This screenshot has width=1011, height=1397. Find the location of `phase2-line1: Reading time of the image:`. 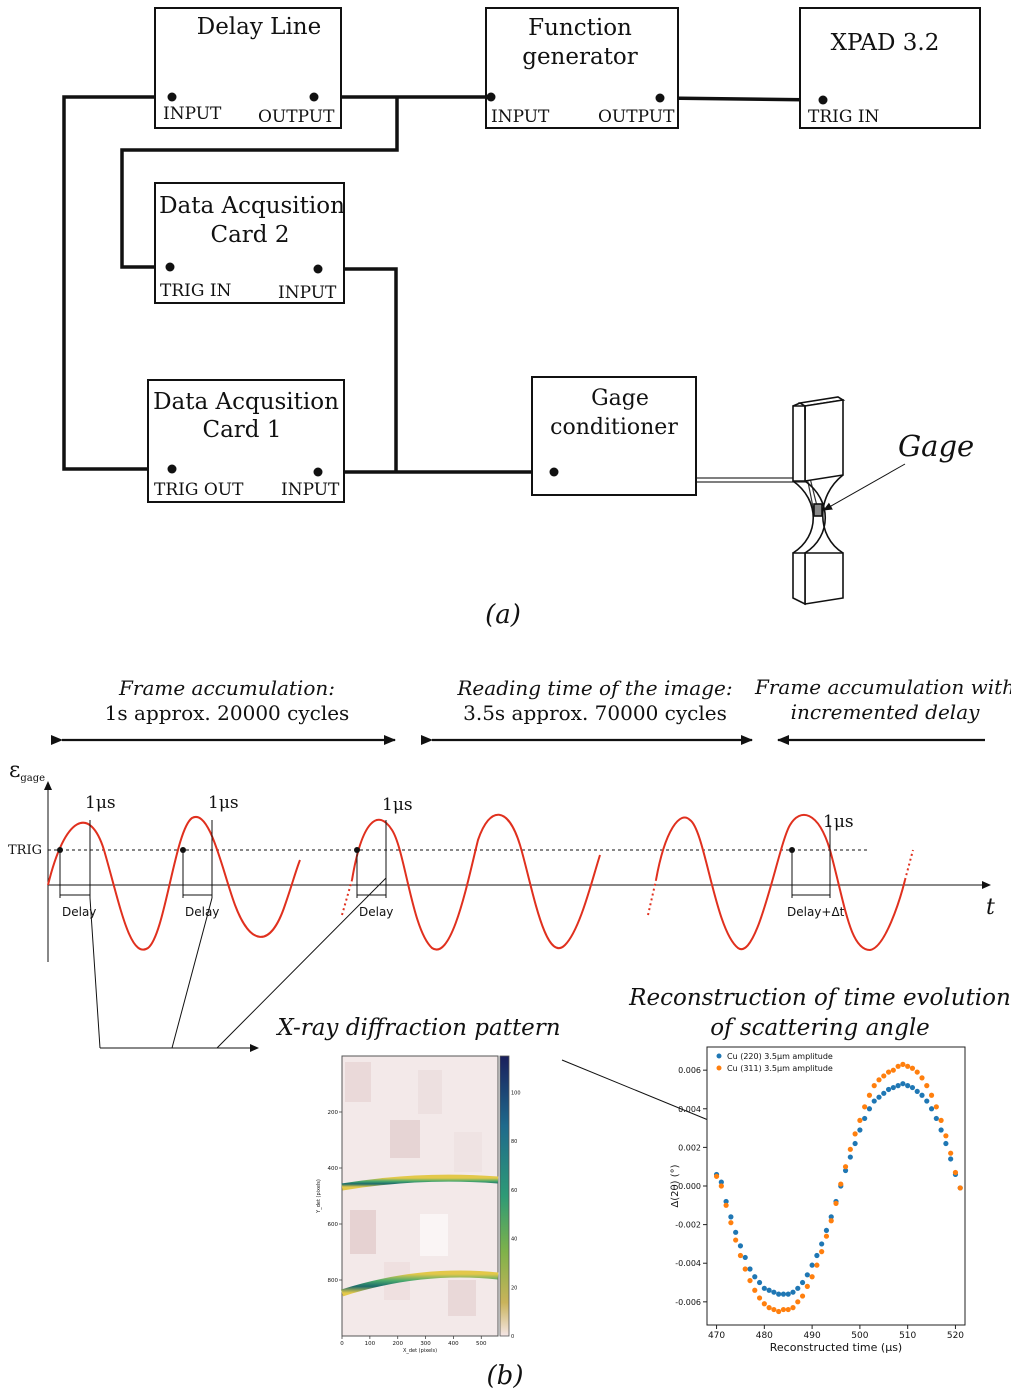

phase2-line1: Reading time of the image: is located at coordinates (594, 688).